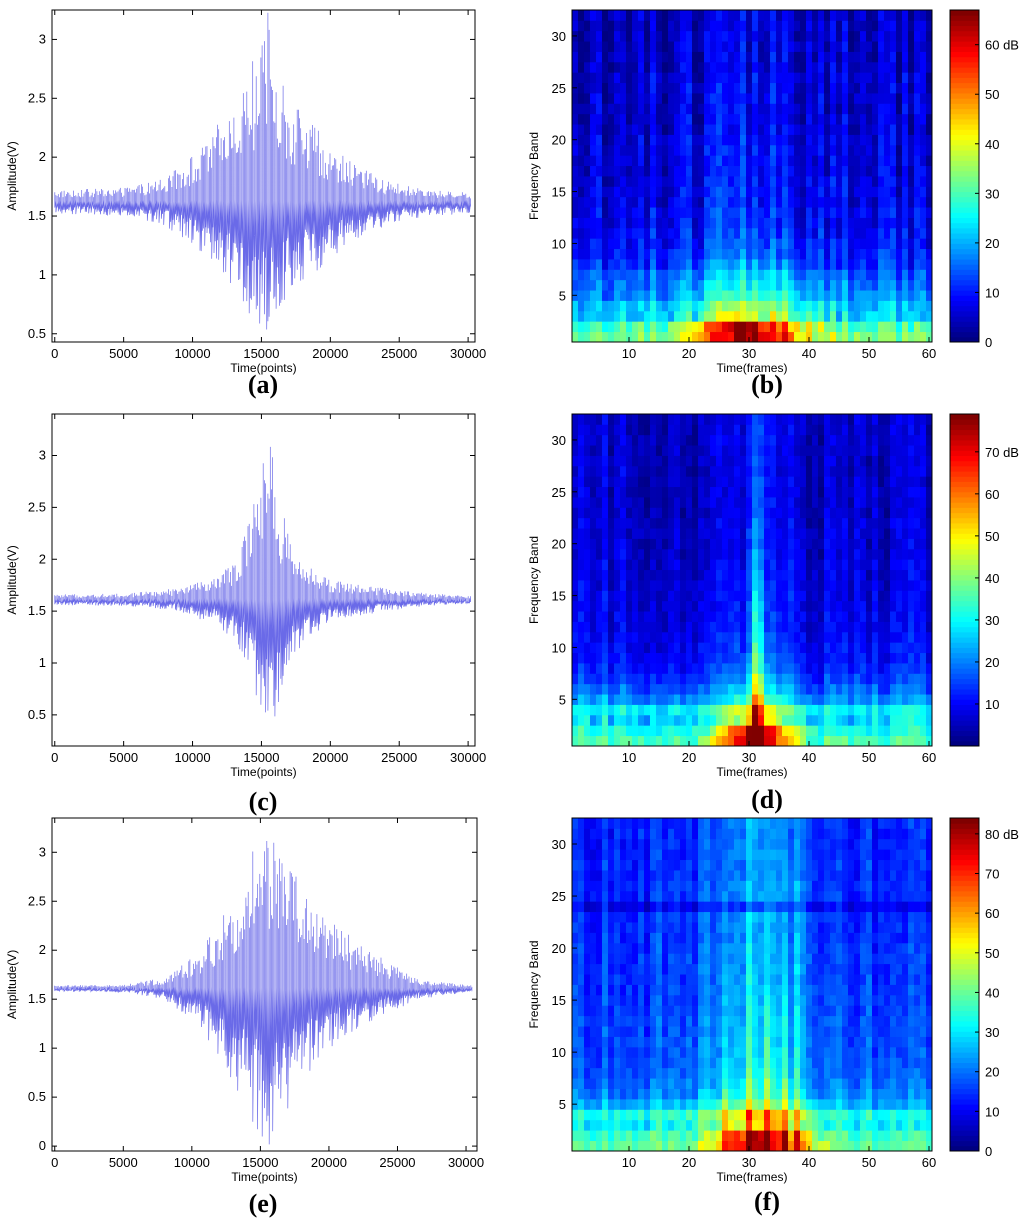 The width and height of the screenshot is (1024, 1227). Describe the element at coordinates (752, 772) in the screenshot. I see `x-axis-label: Time(frames)` at that location.